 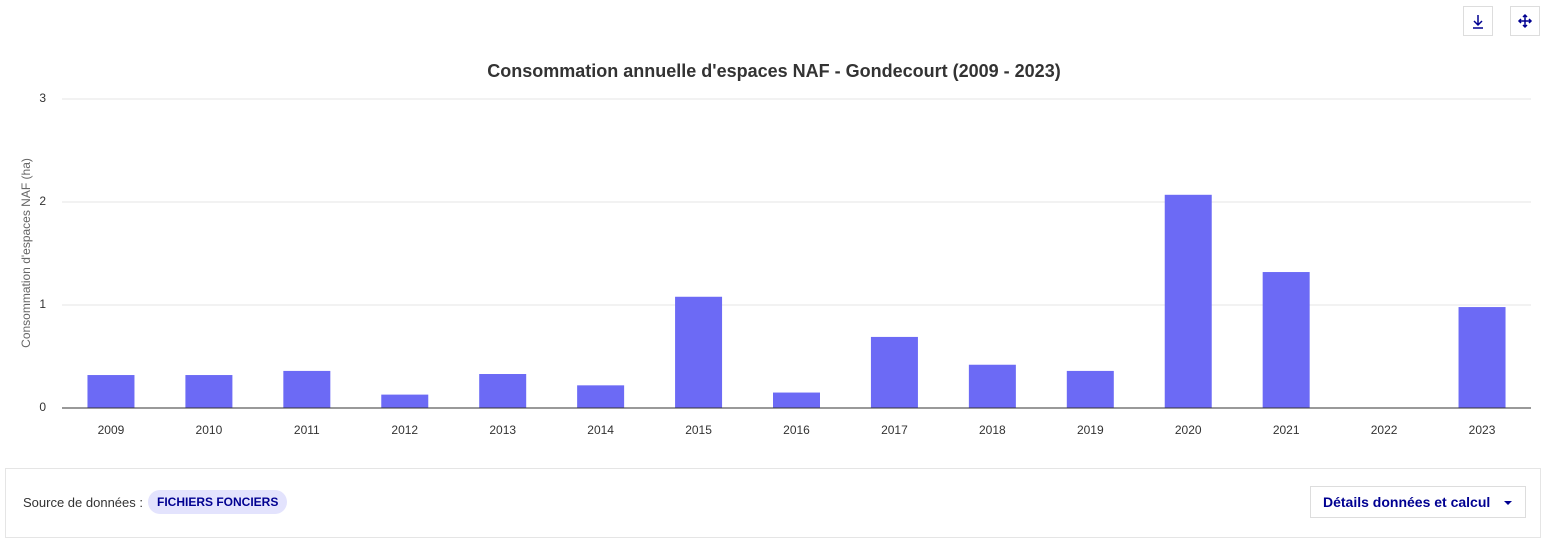 I want to click on x-tick-label: 2009, so click(x=111, y=430).